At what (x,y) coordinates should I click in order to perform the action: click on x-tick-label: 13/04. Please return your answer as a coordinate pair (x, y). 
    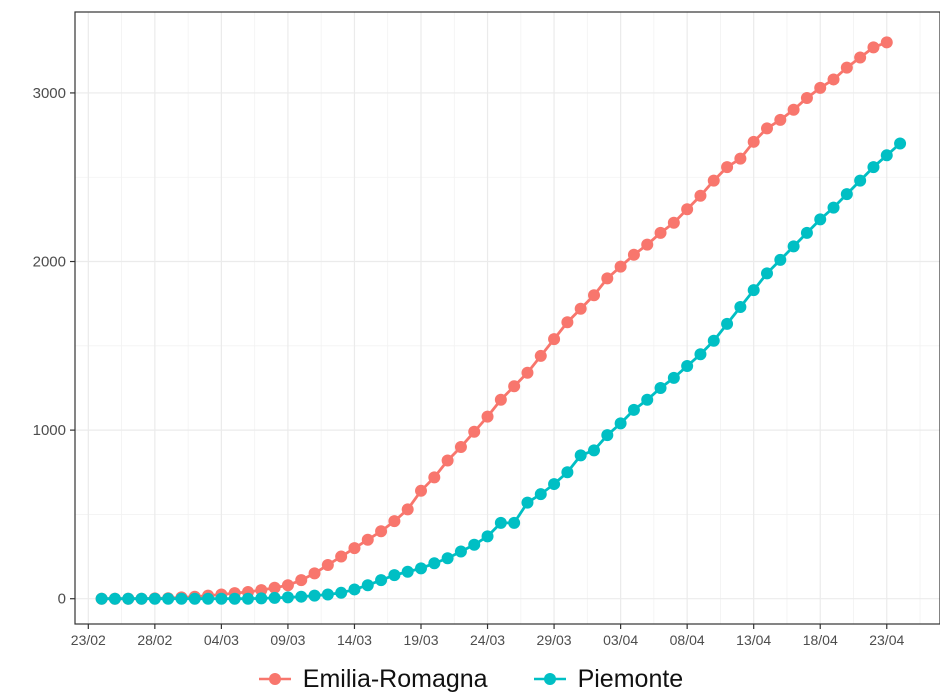
    Looking at the image, I should click on (753, 640).